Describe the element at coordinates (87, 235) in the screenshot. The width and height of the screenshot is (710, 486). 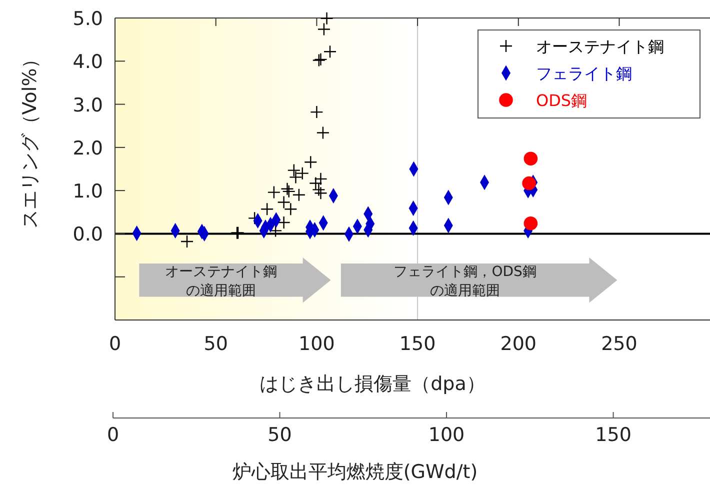
I see `y-tick-label: 0.0` at that location.